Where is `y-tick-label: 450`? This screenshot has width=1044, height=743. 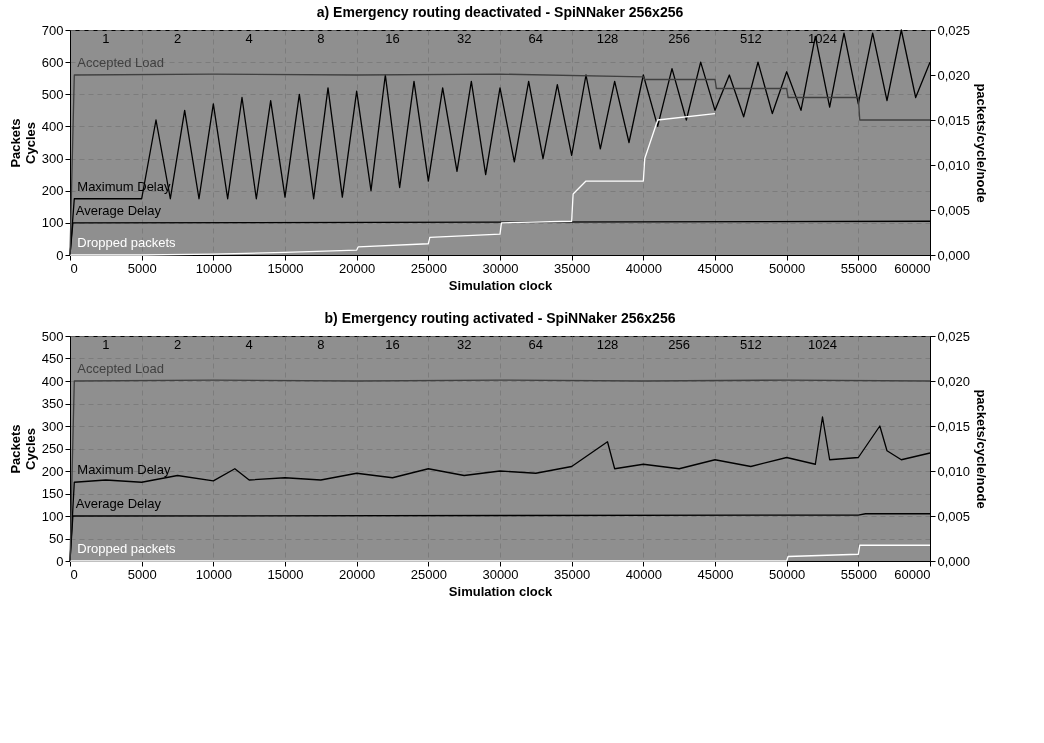 y-tick-label: 450 is located at coordinates (52, 358).